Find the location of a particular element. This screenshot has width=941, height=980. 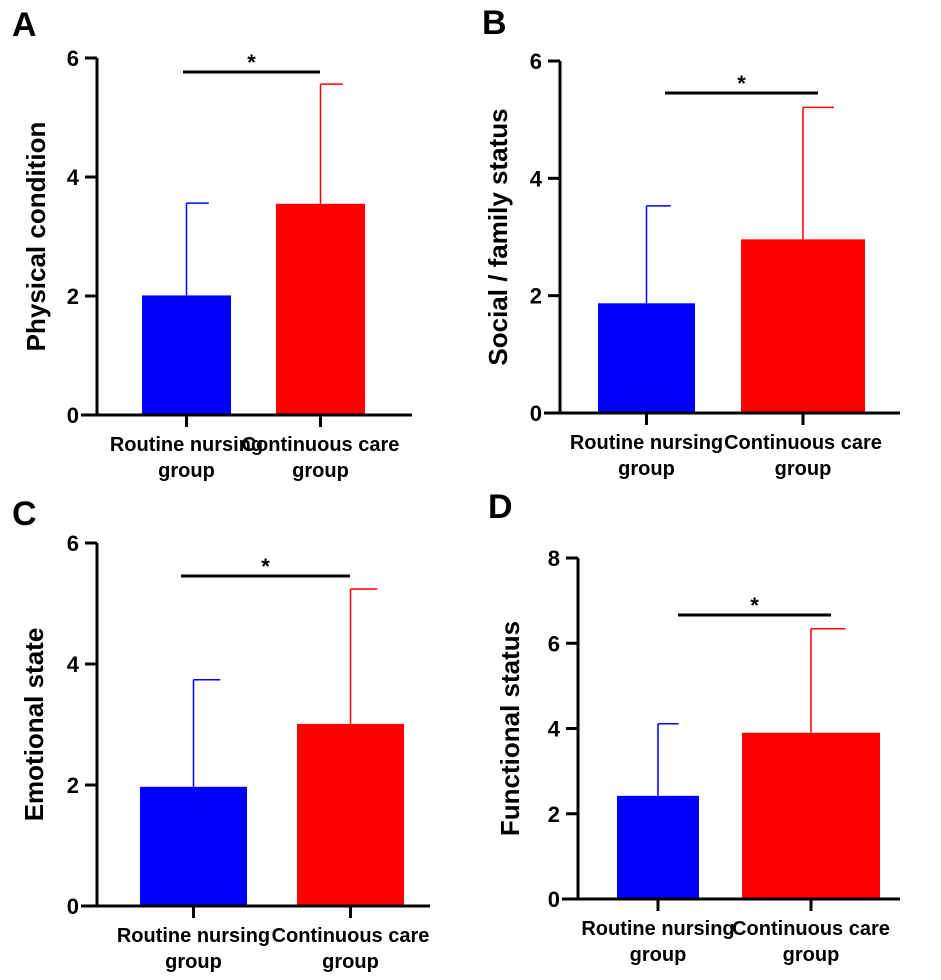

panel-letter: C is located at coordinates (24, 514).